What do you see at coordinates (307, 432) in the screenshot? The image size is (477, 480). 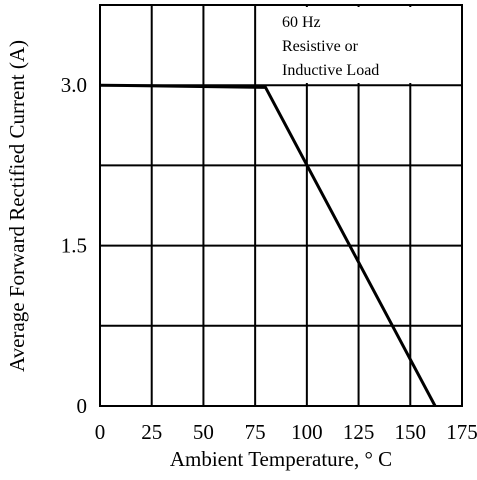 I see `x-tick-label: 100` at bounding box center [307, 432].